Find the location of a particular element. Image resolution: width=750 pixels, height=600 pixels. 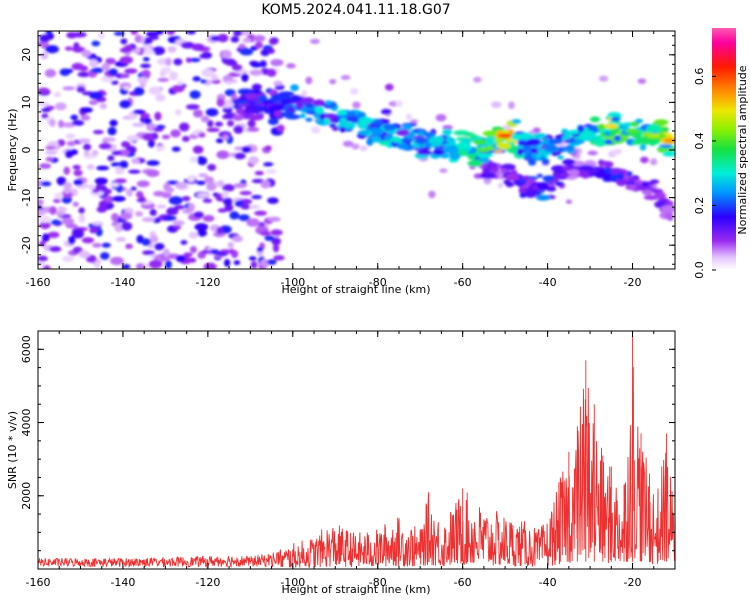

snr-x-axis-label: Height of straight line (km) is located at coordinates (355, 589).